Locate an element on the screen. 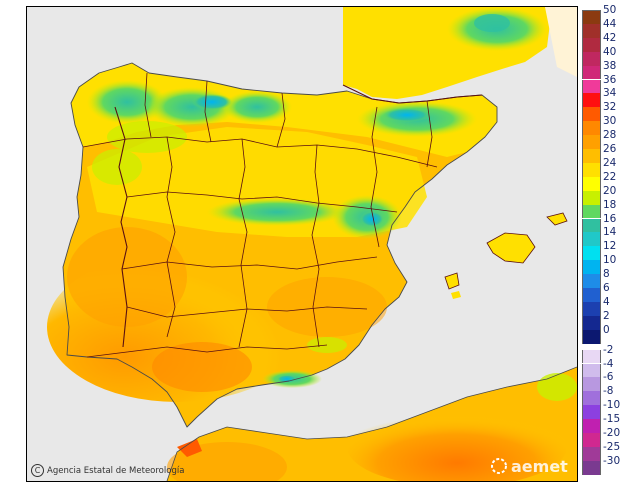  legend-label-10: 10 is located at coordinates (610, 260).